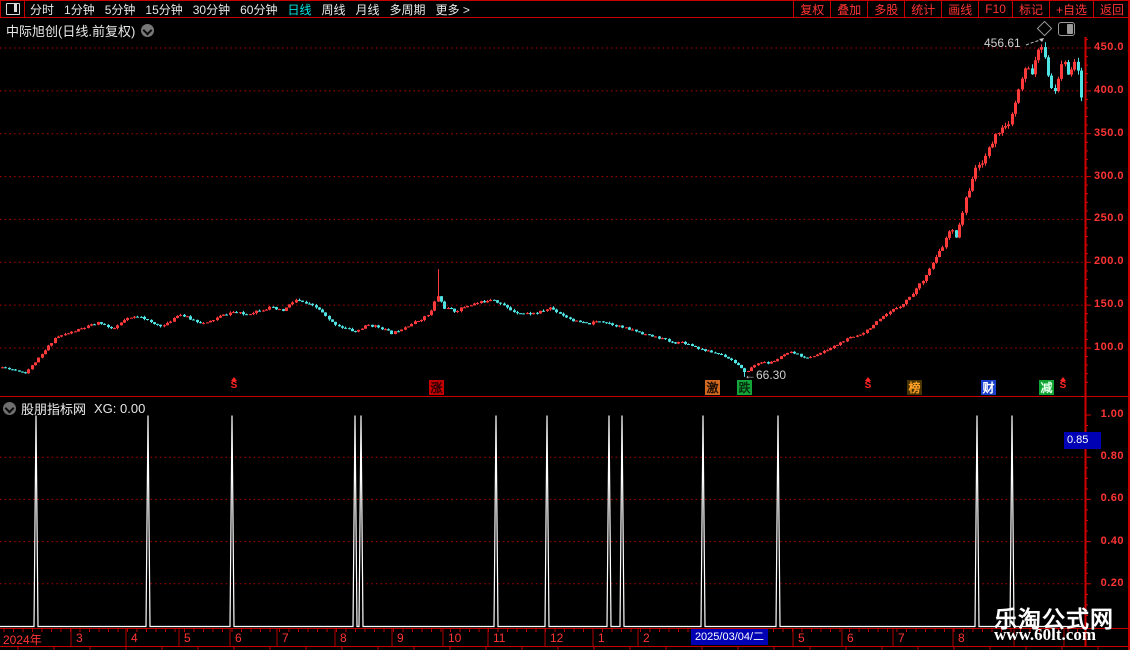  Describe the element at coordinates (848, 9) in the screenshot. I see `action-button: 叠加` at that location.